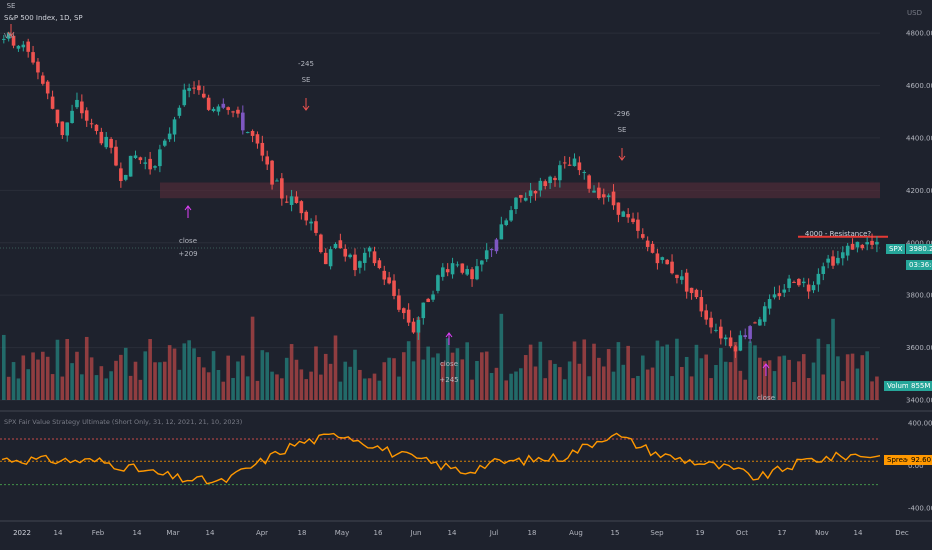  Describe the element at coordinates (306, 64) in the screenshot. I see `annotation-apr-qty: -245` at that location.